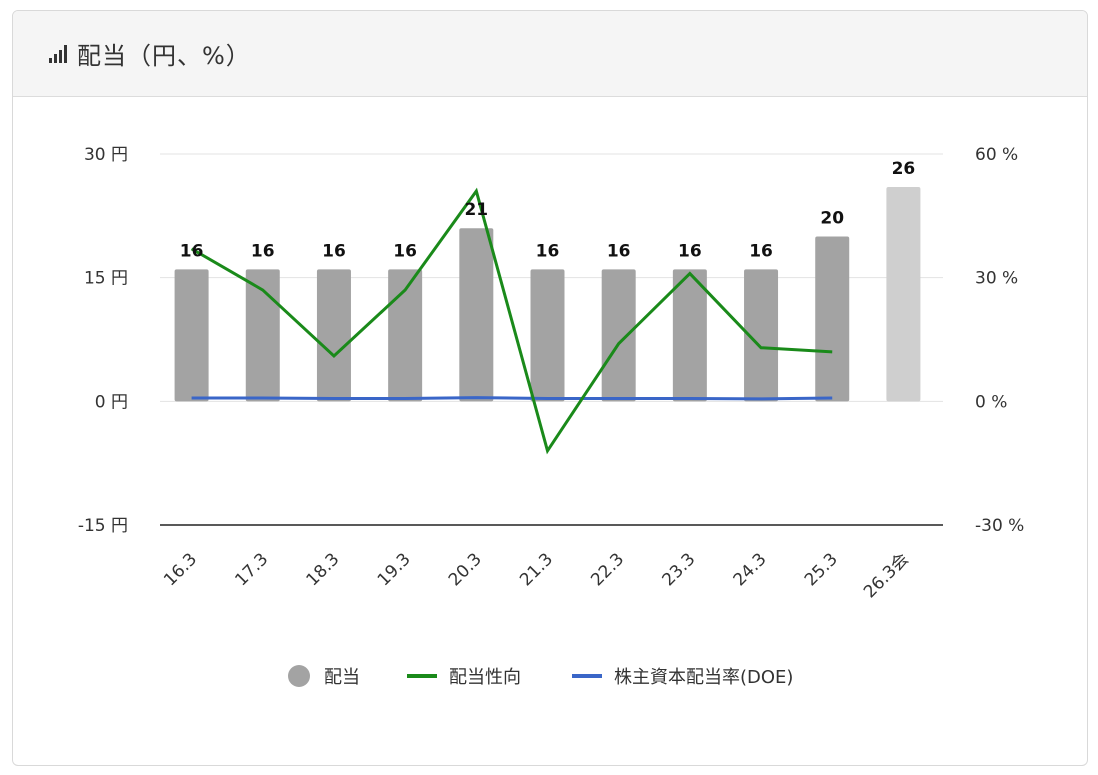 The width and height of the screenshot is (1098, 775). I want to click on x-tick-label: 18.3, so click(323, 569).